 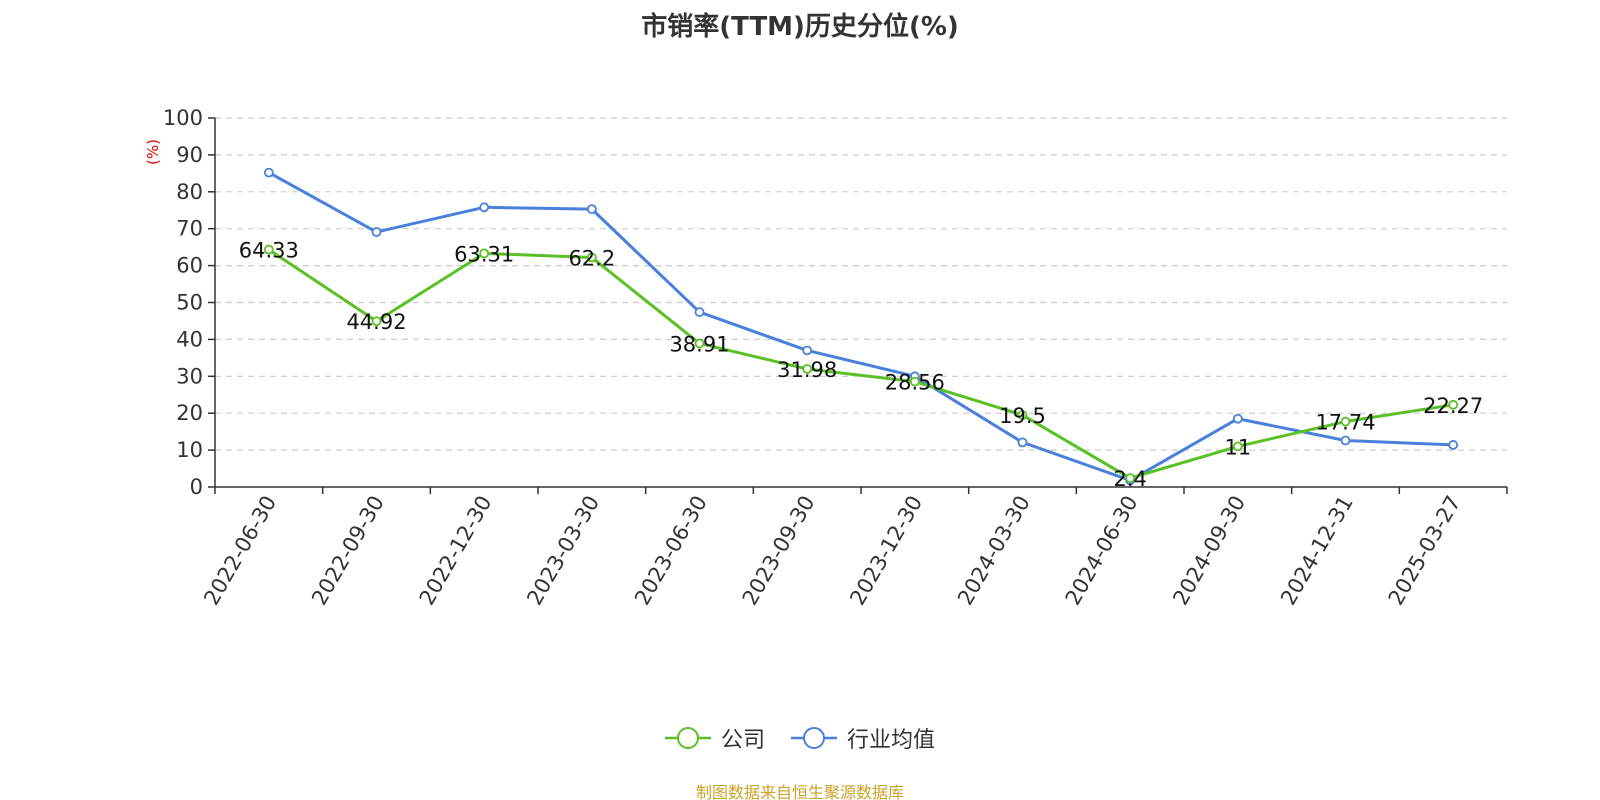 I want to click on data-label: 38.91, so click(x=699, y=344).